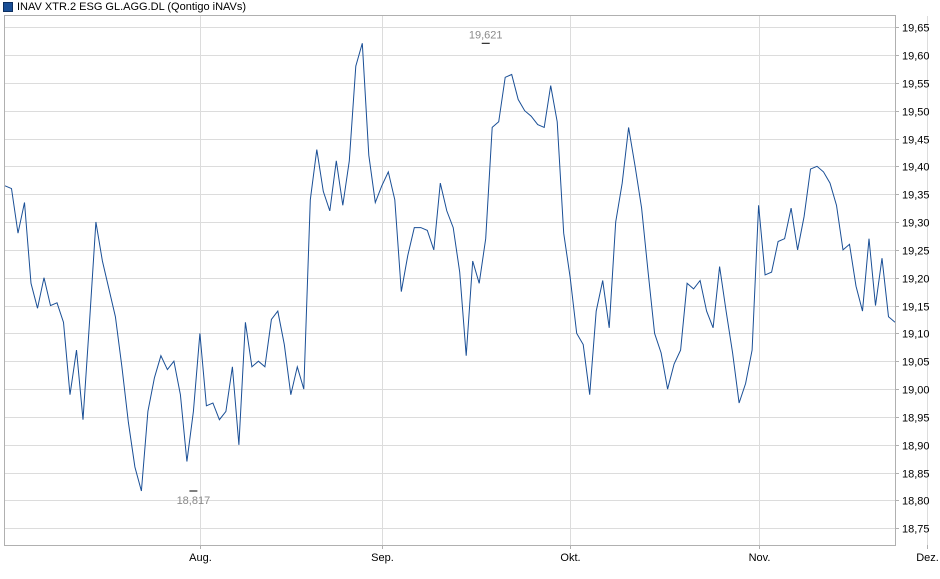 This screenshot has height=579, width=940. I want to click on y-tick-label: 19,10, so click(916, 335).